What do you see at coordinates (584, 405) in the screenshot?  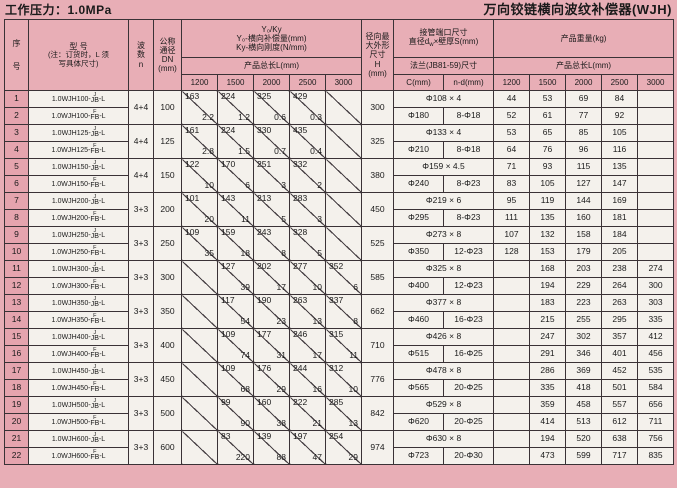 I see `weight-cell: 458` at bounding box center [584, 405].